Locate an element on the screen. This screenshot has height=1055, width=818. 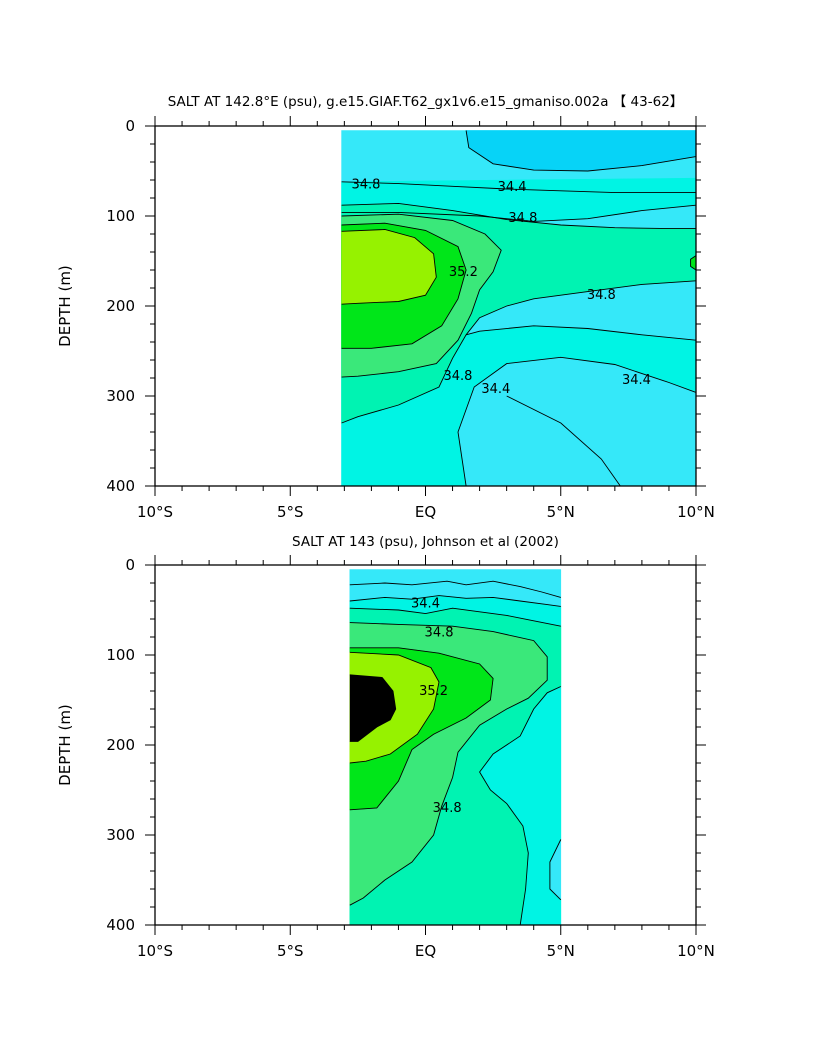
contour-fills is located at coordinates (455, 747).